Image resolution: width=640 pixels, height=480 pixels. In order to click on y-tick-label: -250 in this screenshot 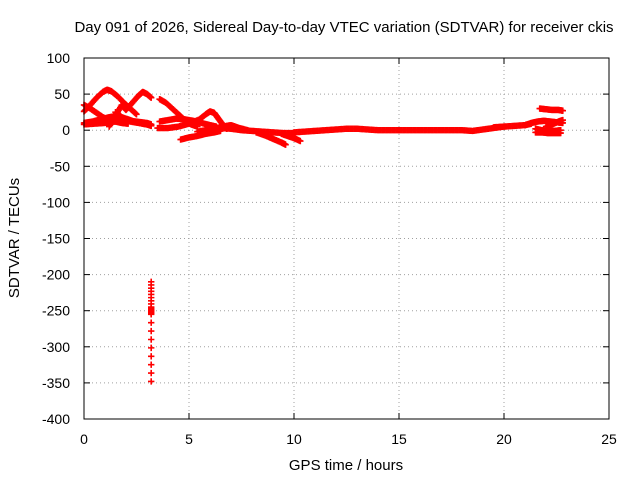, I will do `click(56, 311)`.